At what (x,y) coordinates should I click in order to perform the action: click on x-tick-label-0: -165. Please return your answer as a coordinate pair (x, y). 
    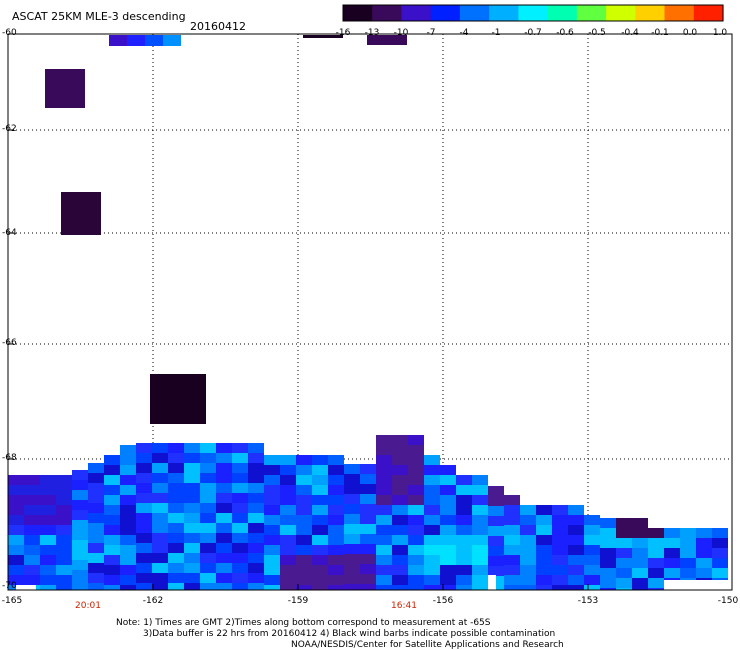
    Looking at the image, I should click on (12, 601).